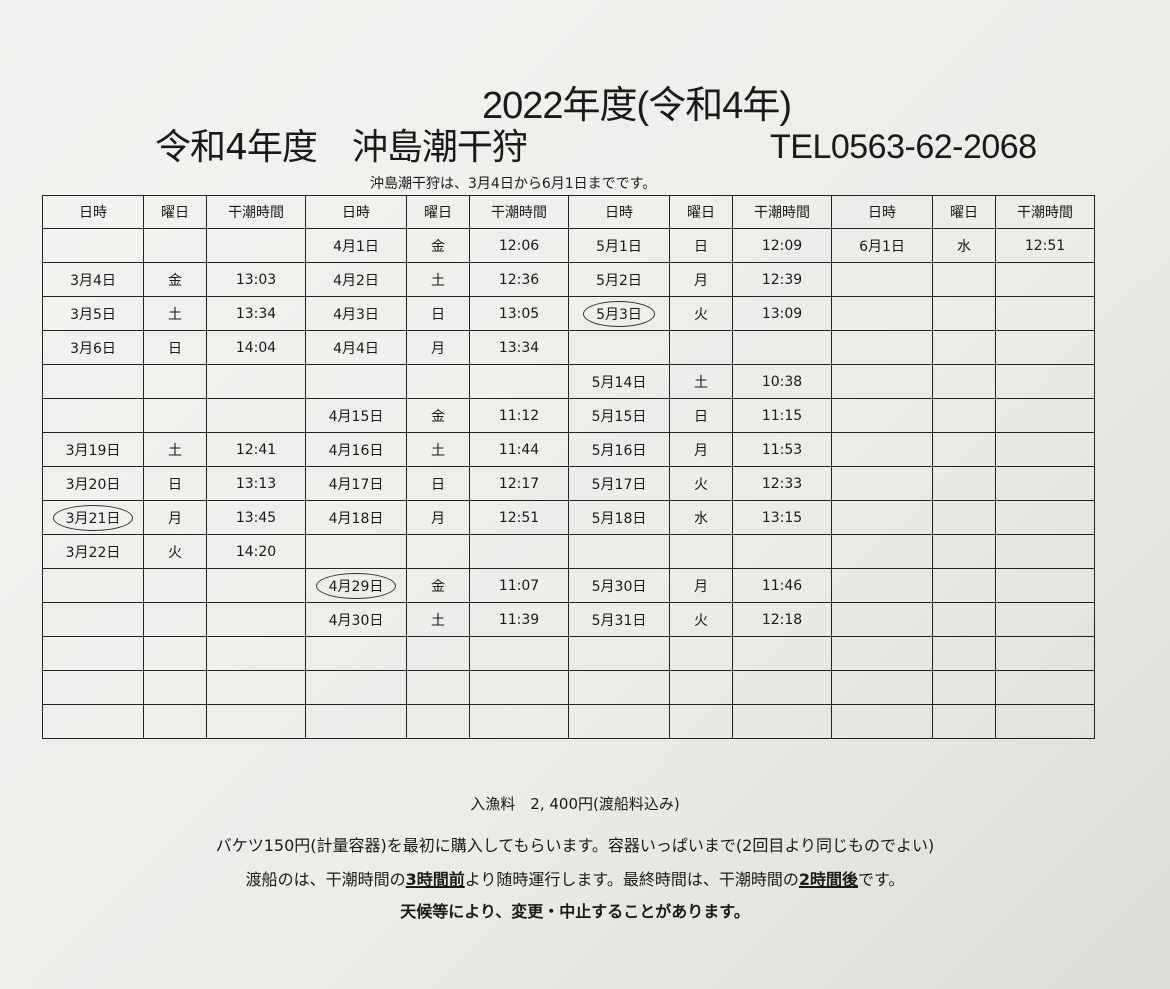 The height and width of the screenshot is (989, 1170). What do you see at coordinates (93, 483) in the screenshot?
I see `date-cell: 3月20日` at bounding box center [93, 483].